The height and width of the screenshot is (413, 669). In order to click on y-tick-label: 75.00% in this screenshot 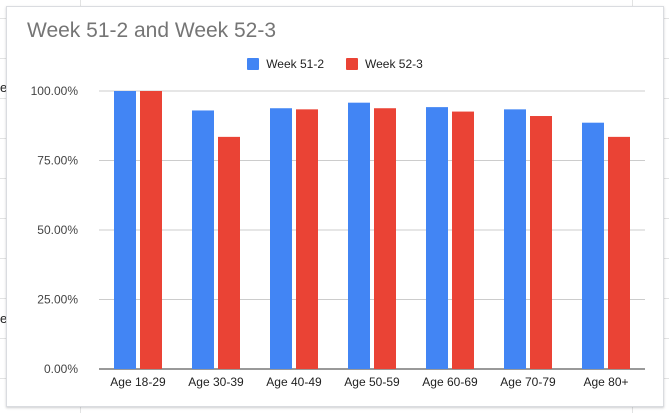, I will do `click(57, 161)`.